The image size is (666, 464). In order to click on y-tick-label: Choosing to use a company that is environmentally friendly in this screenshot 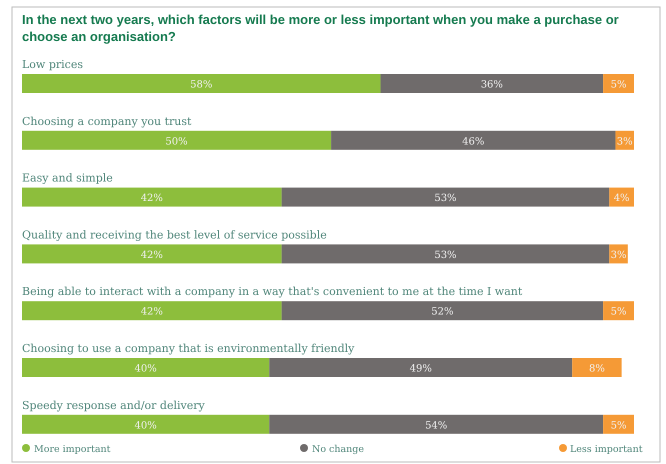, I will do `click(189, 348)`.